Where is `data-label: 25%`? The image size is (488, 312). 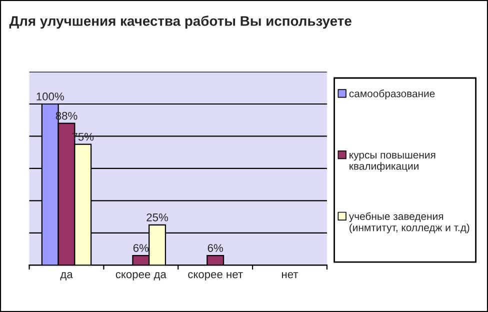
data-label: 25% is located at coordinates (157, 217).